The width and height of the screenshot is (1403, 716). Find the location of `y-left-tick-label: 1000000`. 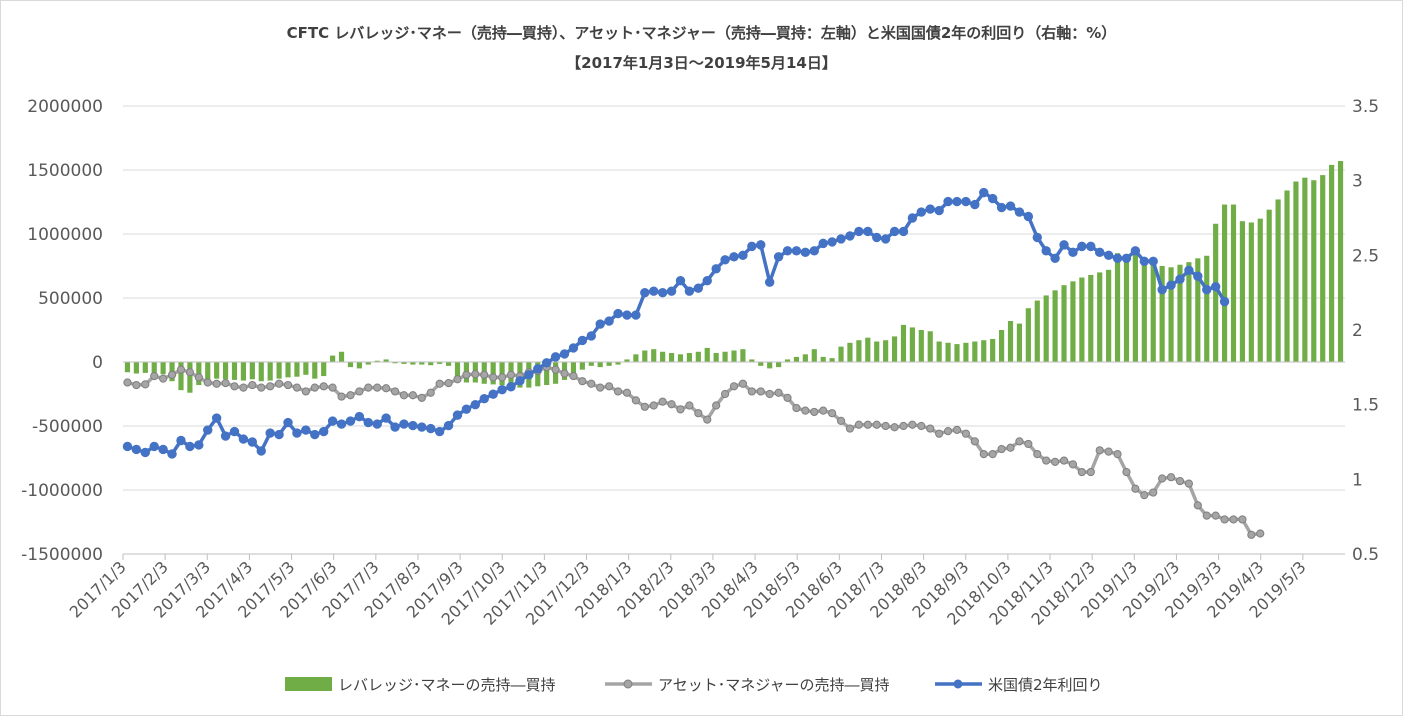

y-left-tick-label: 1000000 is located at coordinates (65, 235).